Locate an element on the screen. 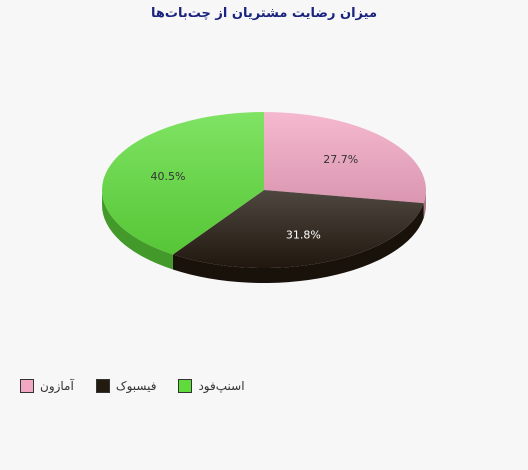 The height and width of the screenshot is (470, 528). chart-legend: آمازون فیسبوک اسنپ‌فود is located at coordinates (143, 386).